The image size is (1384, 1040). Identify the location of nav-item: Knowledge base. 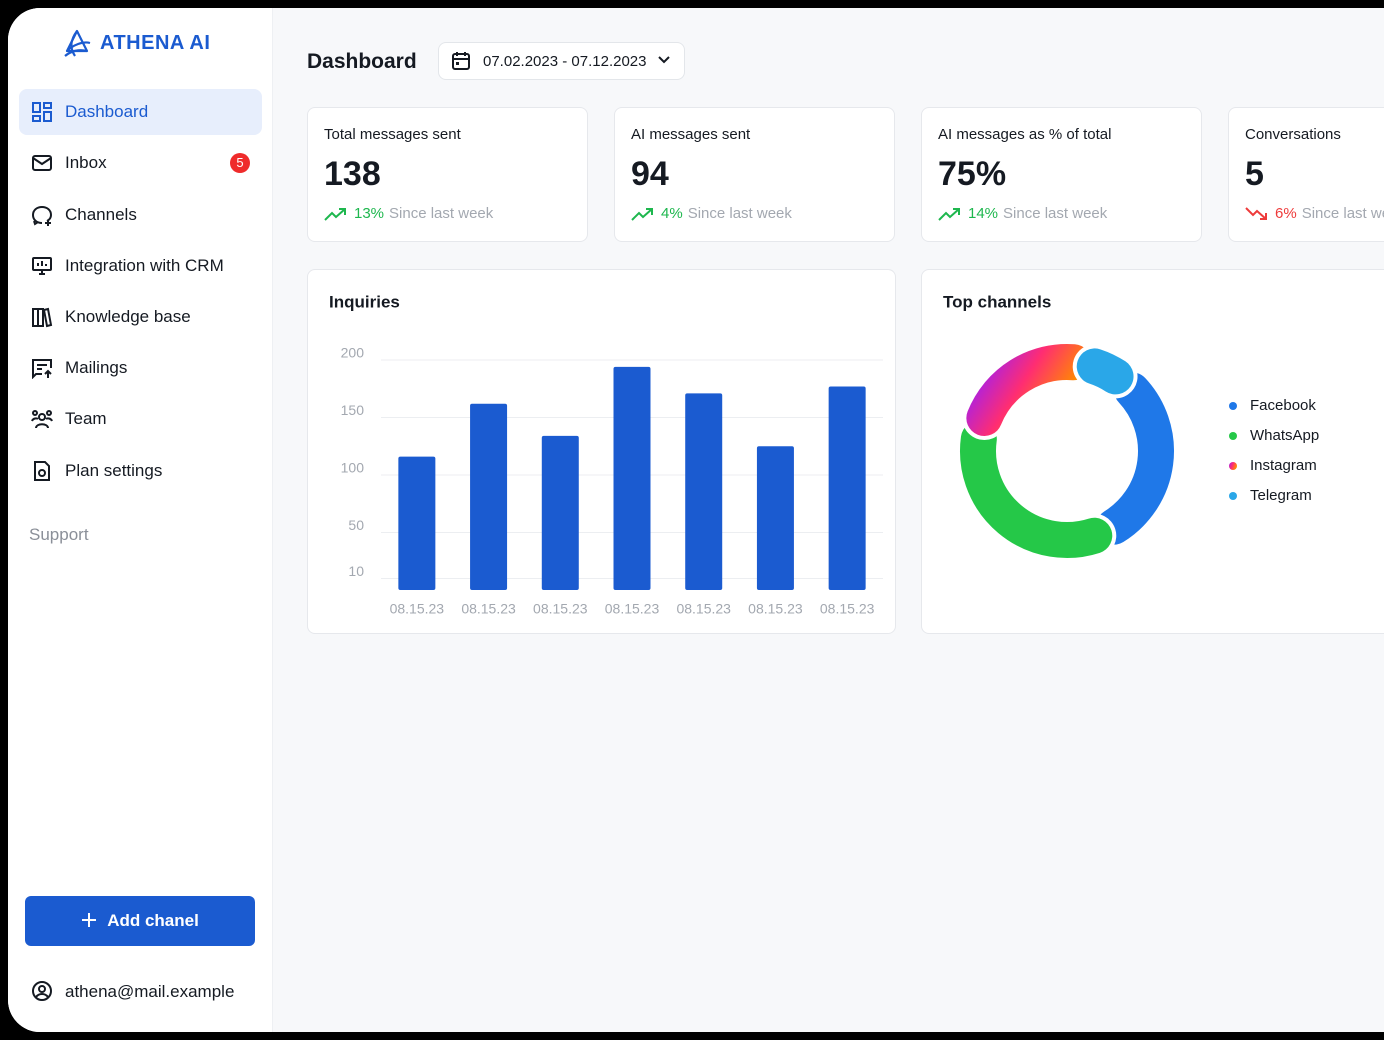
(140, 317).